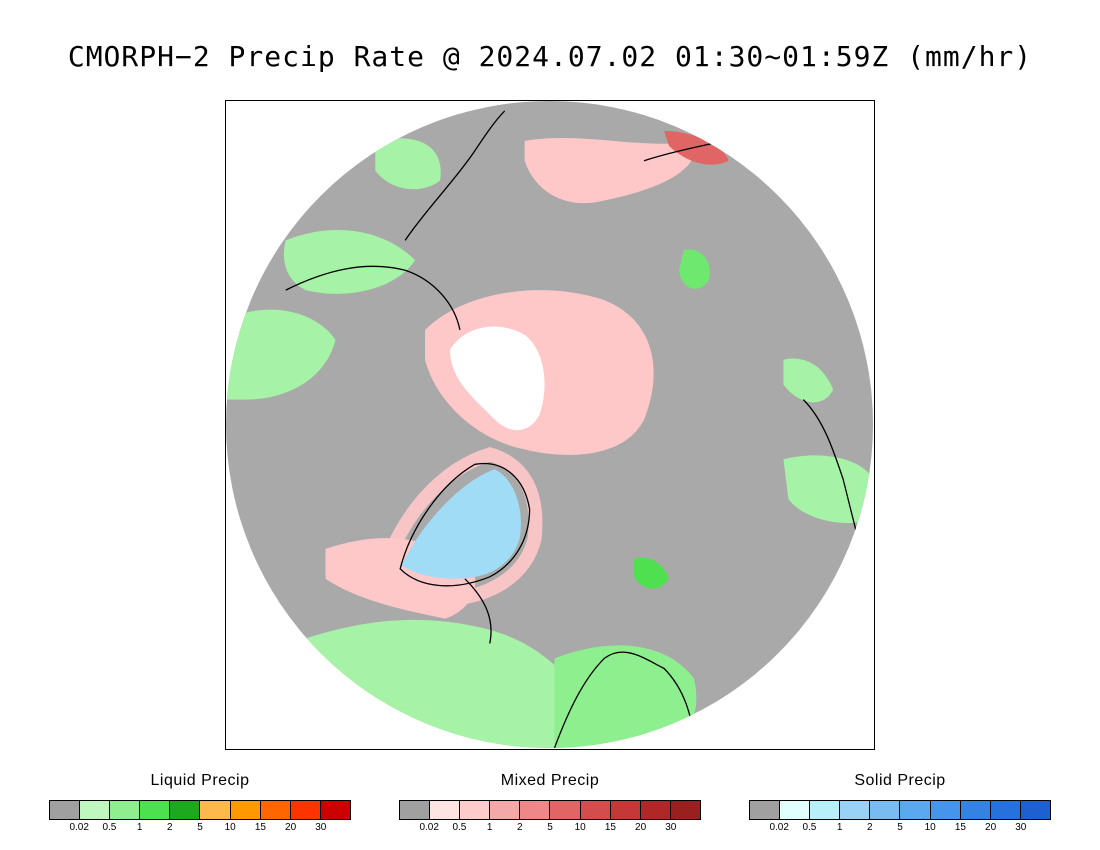 This screenshot has height=850, width=1100. Describe the element at coordinates (828, 489) in the screenshot. I see `pacific-liquid-patch` at that location.